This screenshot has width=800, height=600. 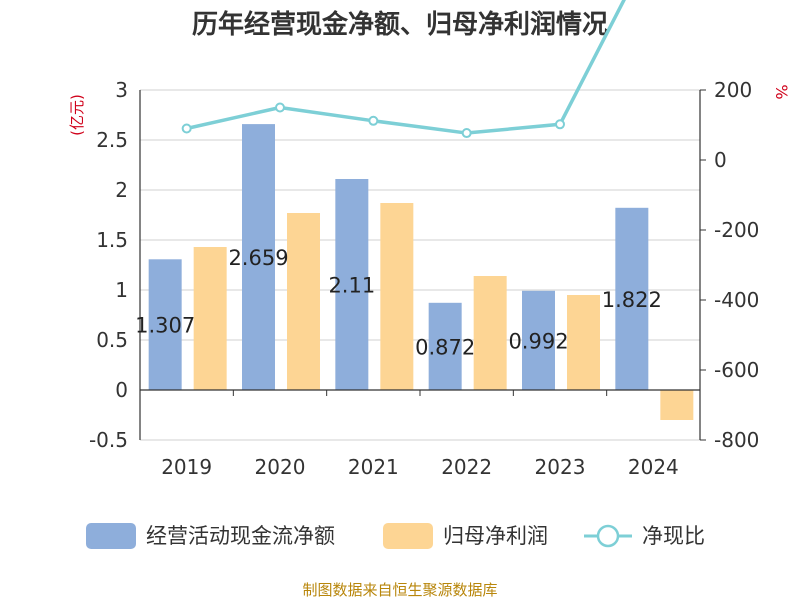 What do you see at coordinates (121, 90) in the screenshot?
I see `left-tick-label: 3` at bounding box center [121, 90].